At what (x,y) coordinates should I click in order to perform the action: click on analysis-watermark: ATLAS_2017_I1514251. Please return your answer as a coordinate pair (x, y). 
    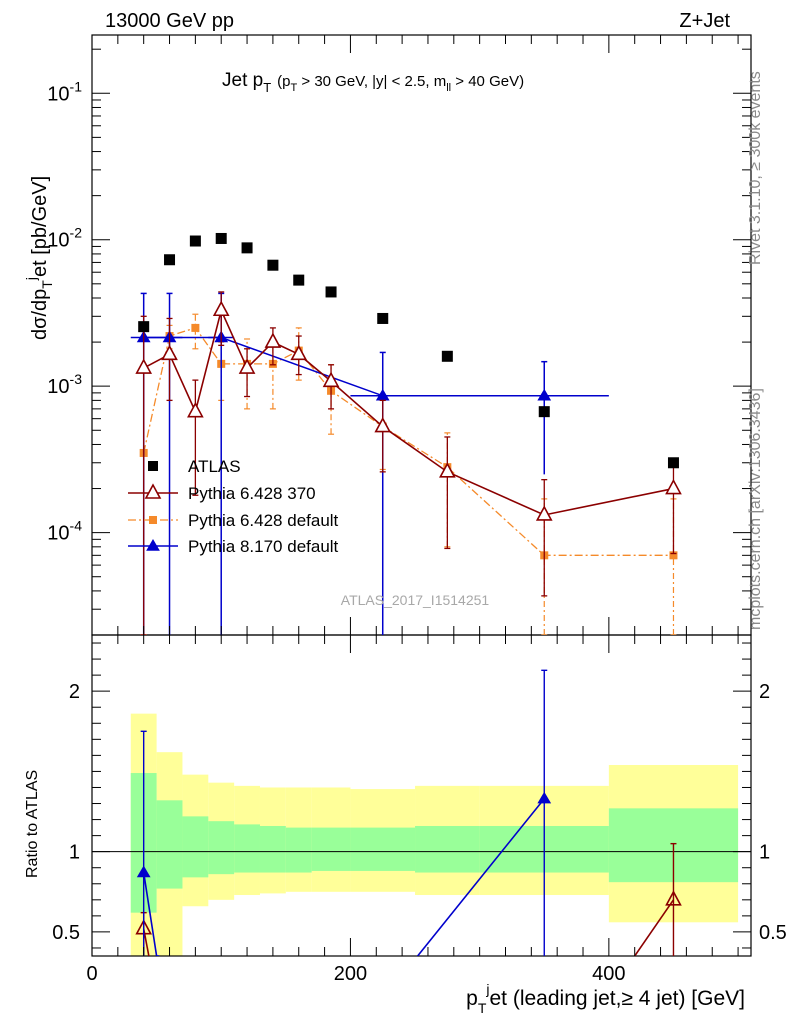
    Looking at the image, I should click on (415, 600).